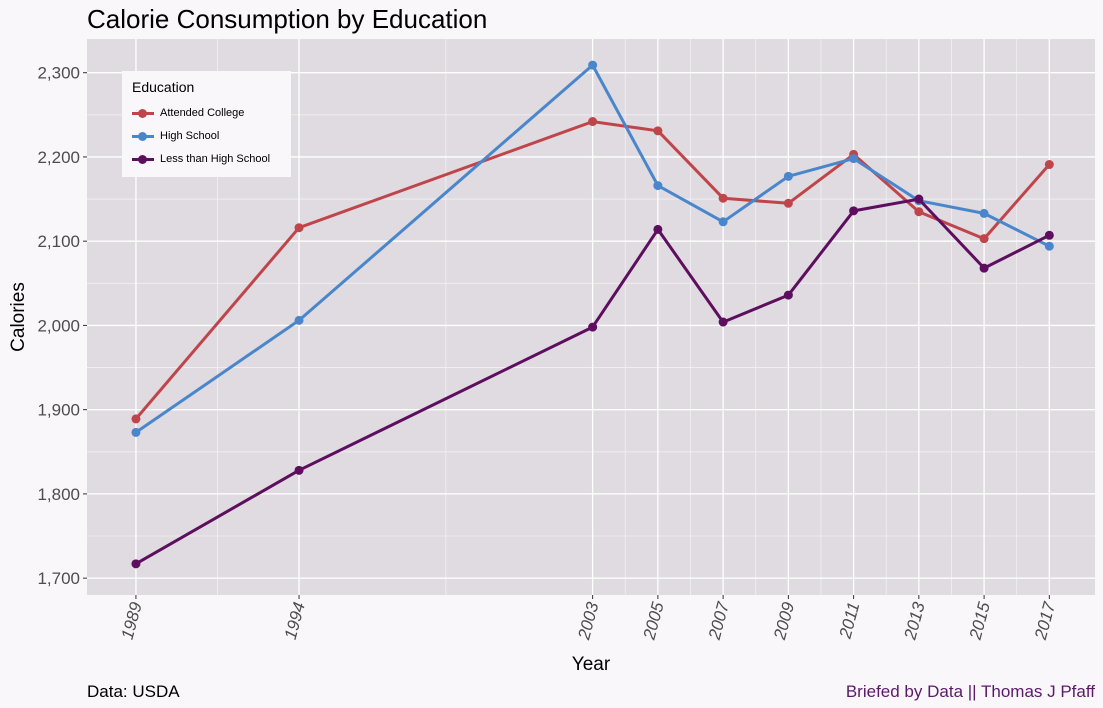 The width and height of the screenshot is (1103, 708). I want to click on x-tick-label: 2013, so click(914, 621).